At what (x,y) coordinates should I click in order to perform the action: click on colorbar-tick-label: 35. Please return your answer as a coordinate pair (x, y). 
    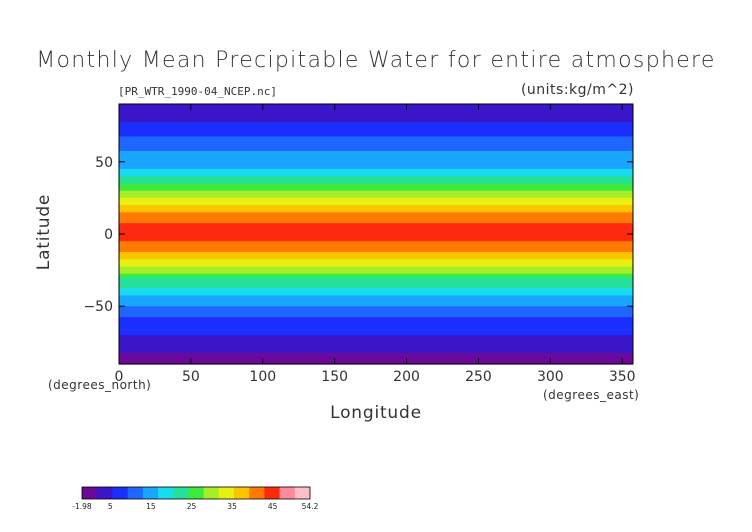
    Looking at the image, I should click on (232, 506).